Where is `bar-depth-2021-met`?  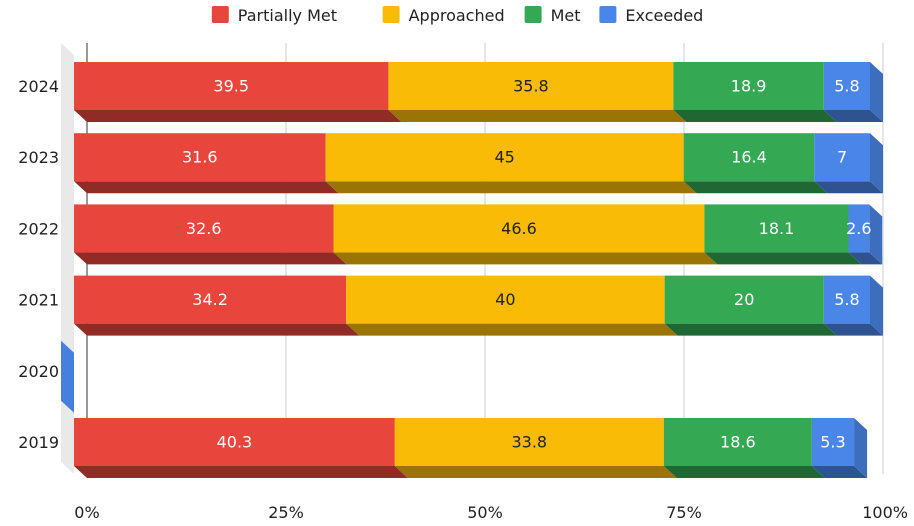 bar-depth-2021-met is located at coordinates (750, 329).